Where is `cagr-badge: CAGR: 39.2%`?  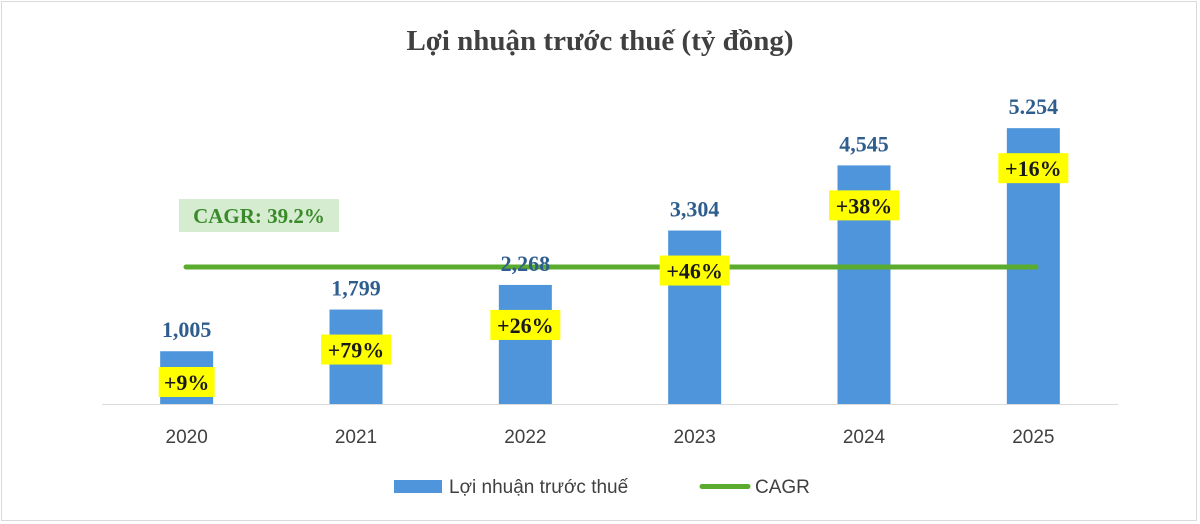 cagr-badge: CAGR: 39.2% is located at coordinates (259, 215).